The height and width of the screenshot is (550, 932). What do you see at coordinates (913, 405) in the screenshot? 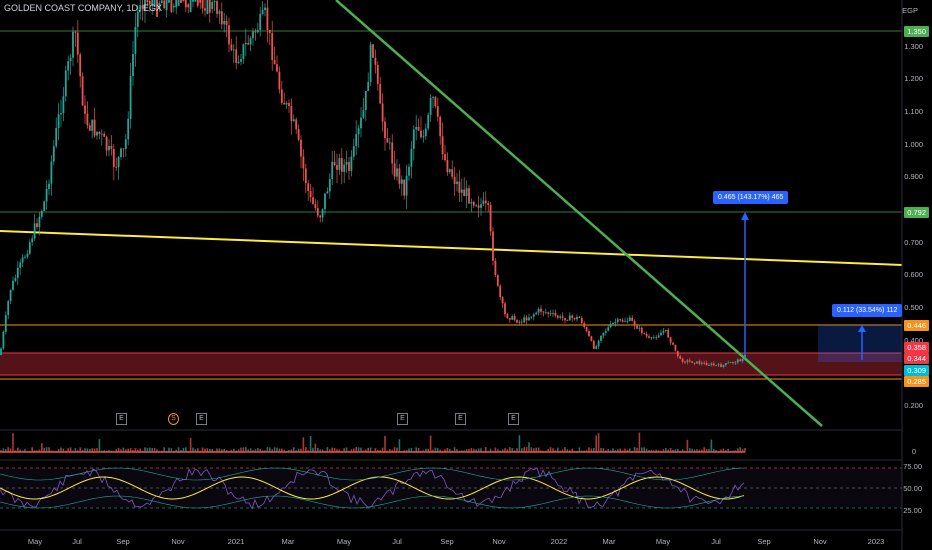
I see `price-tick: 0.200` at bounding box center [913, 405].